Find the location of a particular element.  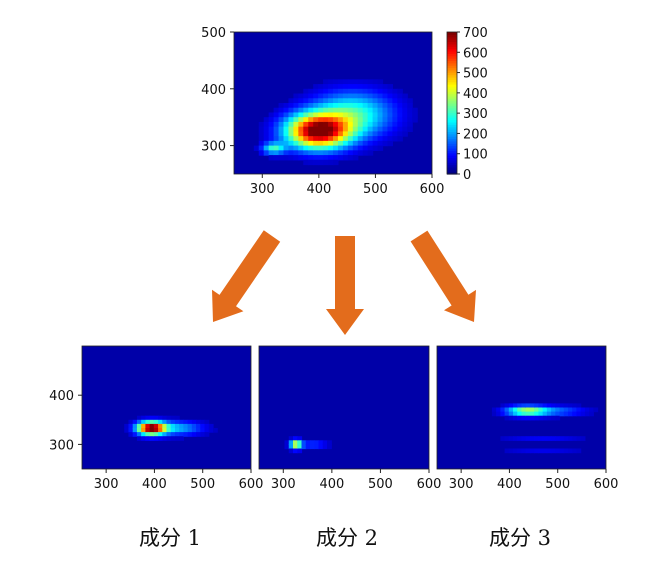

x-tick-label: 300 is located at coordinates (262, 189).